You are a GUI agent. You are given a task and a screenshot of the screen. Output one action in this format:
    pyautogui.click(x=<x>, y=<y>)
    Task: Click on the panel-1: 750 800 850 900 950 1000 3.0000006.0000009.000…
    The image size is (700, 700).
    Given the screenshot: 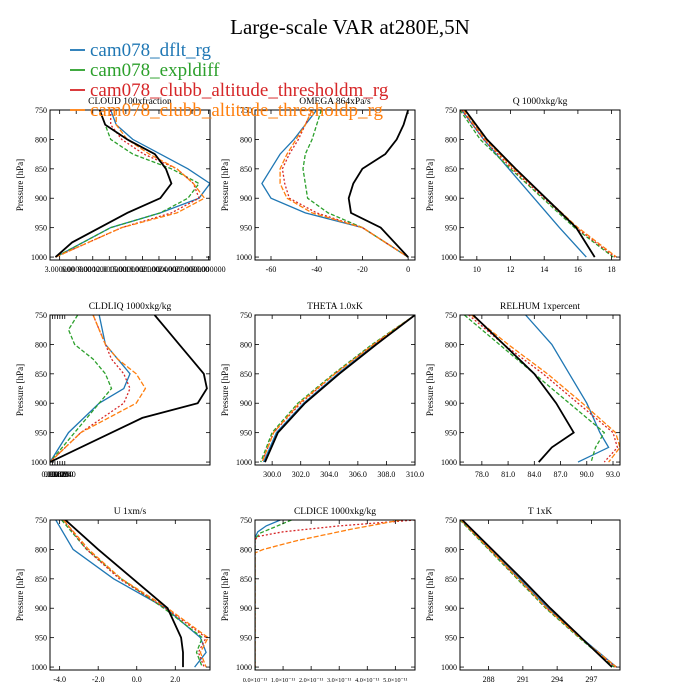 What is the action you would take?
    pyautogui.click(x=120, y=185)
    